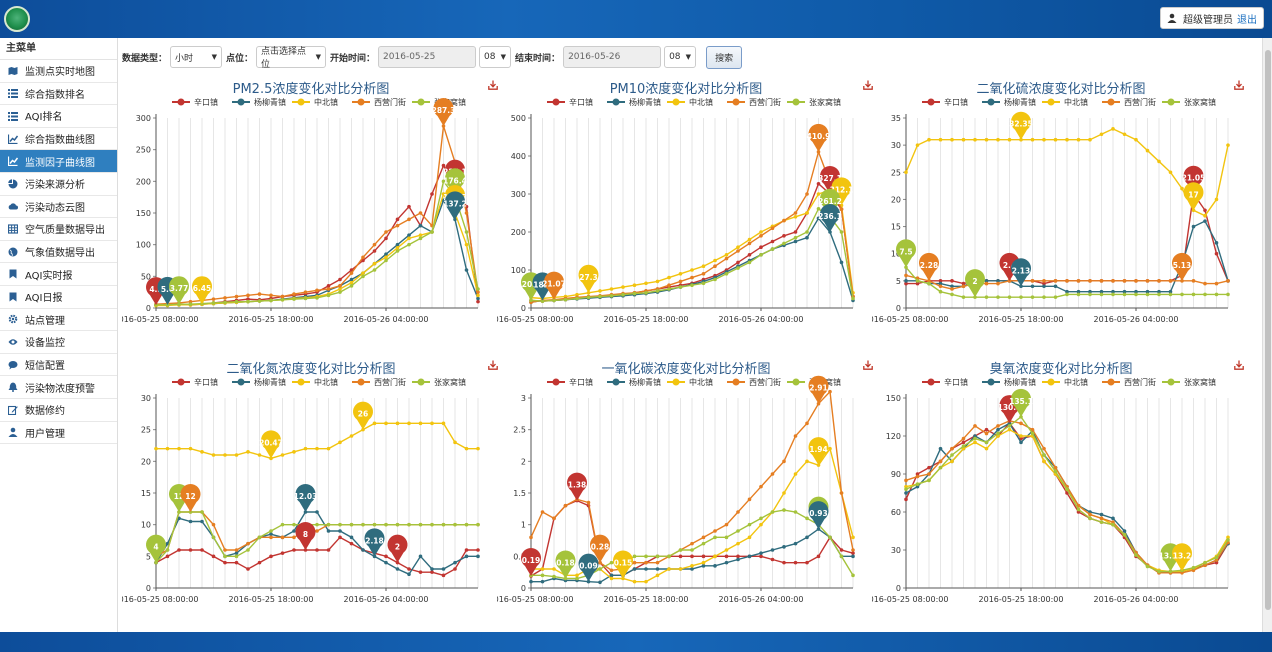 The width and height of the screenshot is (1272, 652). I want to click on data-type-select: 小时 ▼, so click(196, 57).